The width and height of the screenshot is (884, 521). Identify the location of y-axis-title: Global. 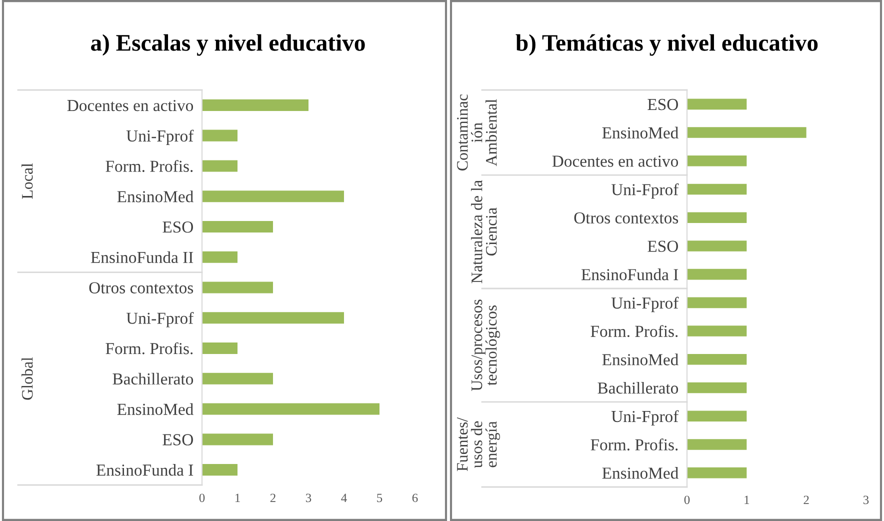
(27, 378).